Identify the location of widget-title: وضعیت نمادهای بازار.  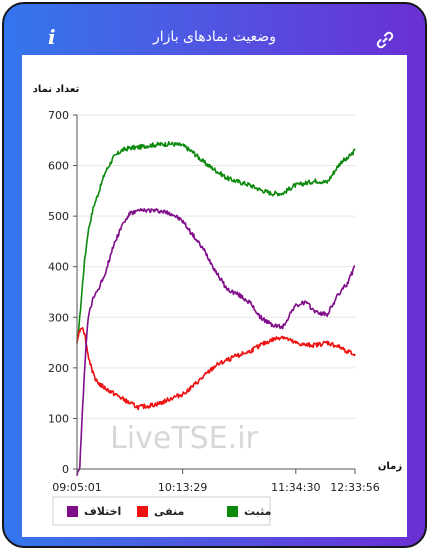
(214, 37).